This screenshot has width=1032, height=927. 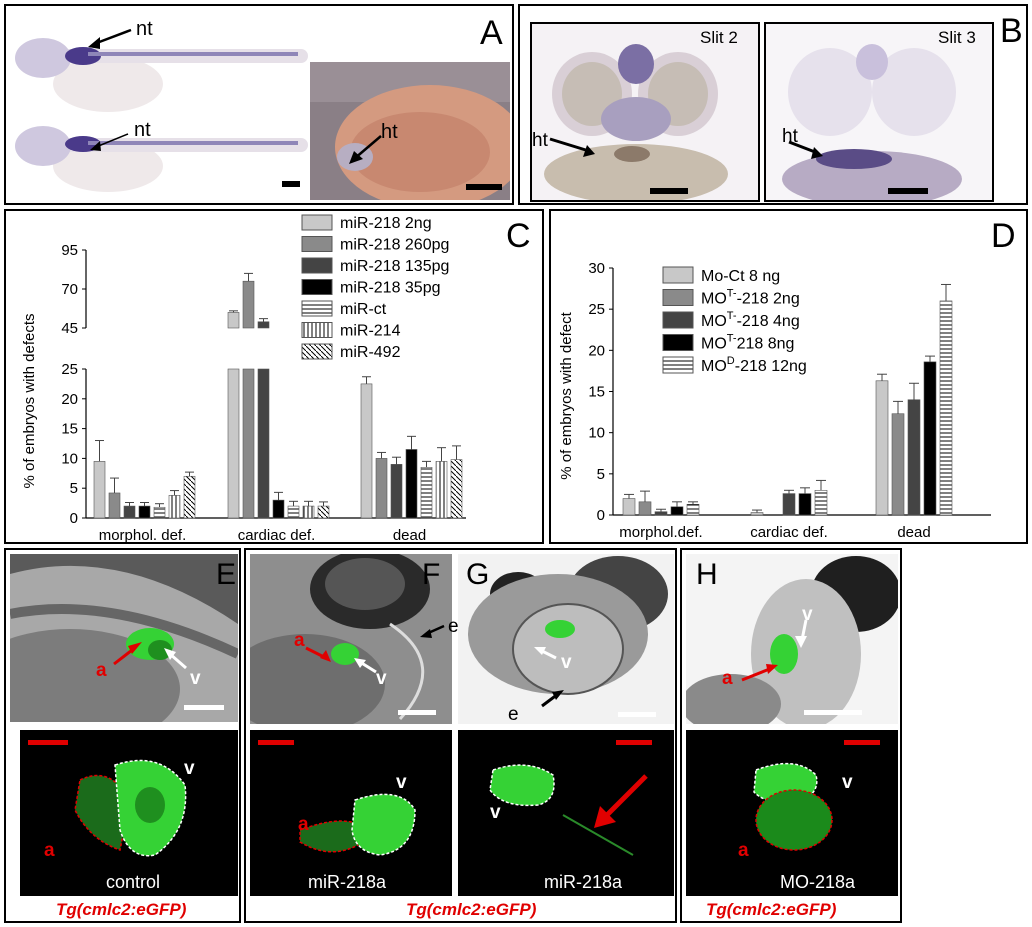 What do you see at coordinates (596, 268) in the screenshot?
I see `chart-d-ytick-label: 30` at bounding box center [596, 268].